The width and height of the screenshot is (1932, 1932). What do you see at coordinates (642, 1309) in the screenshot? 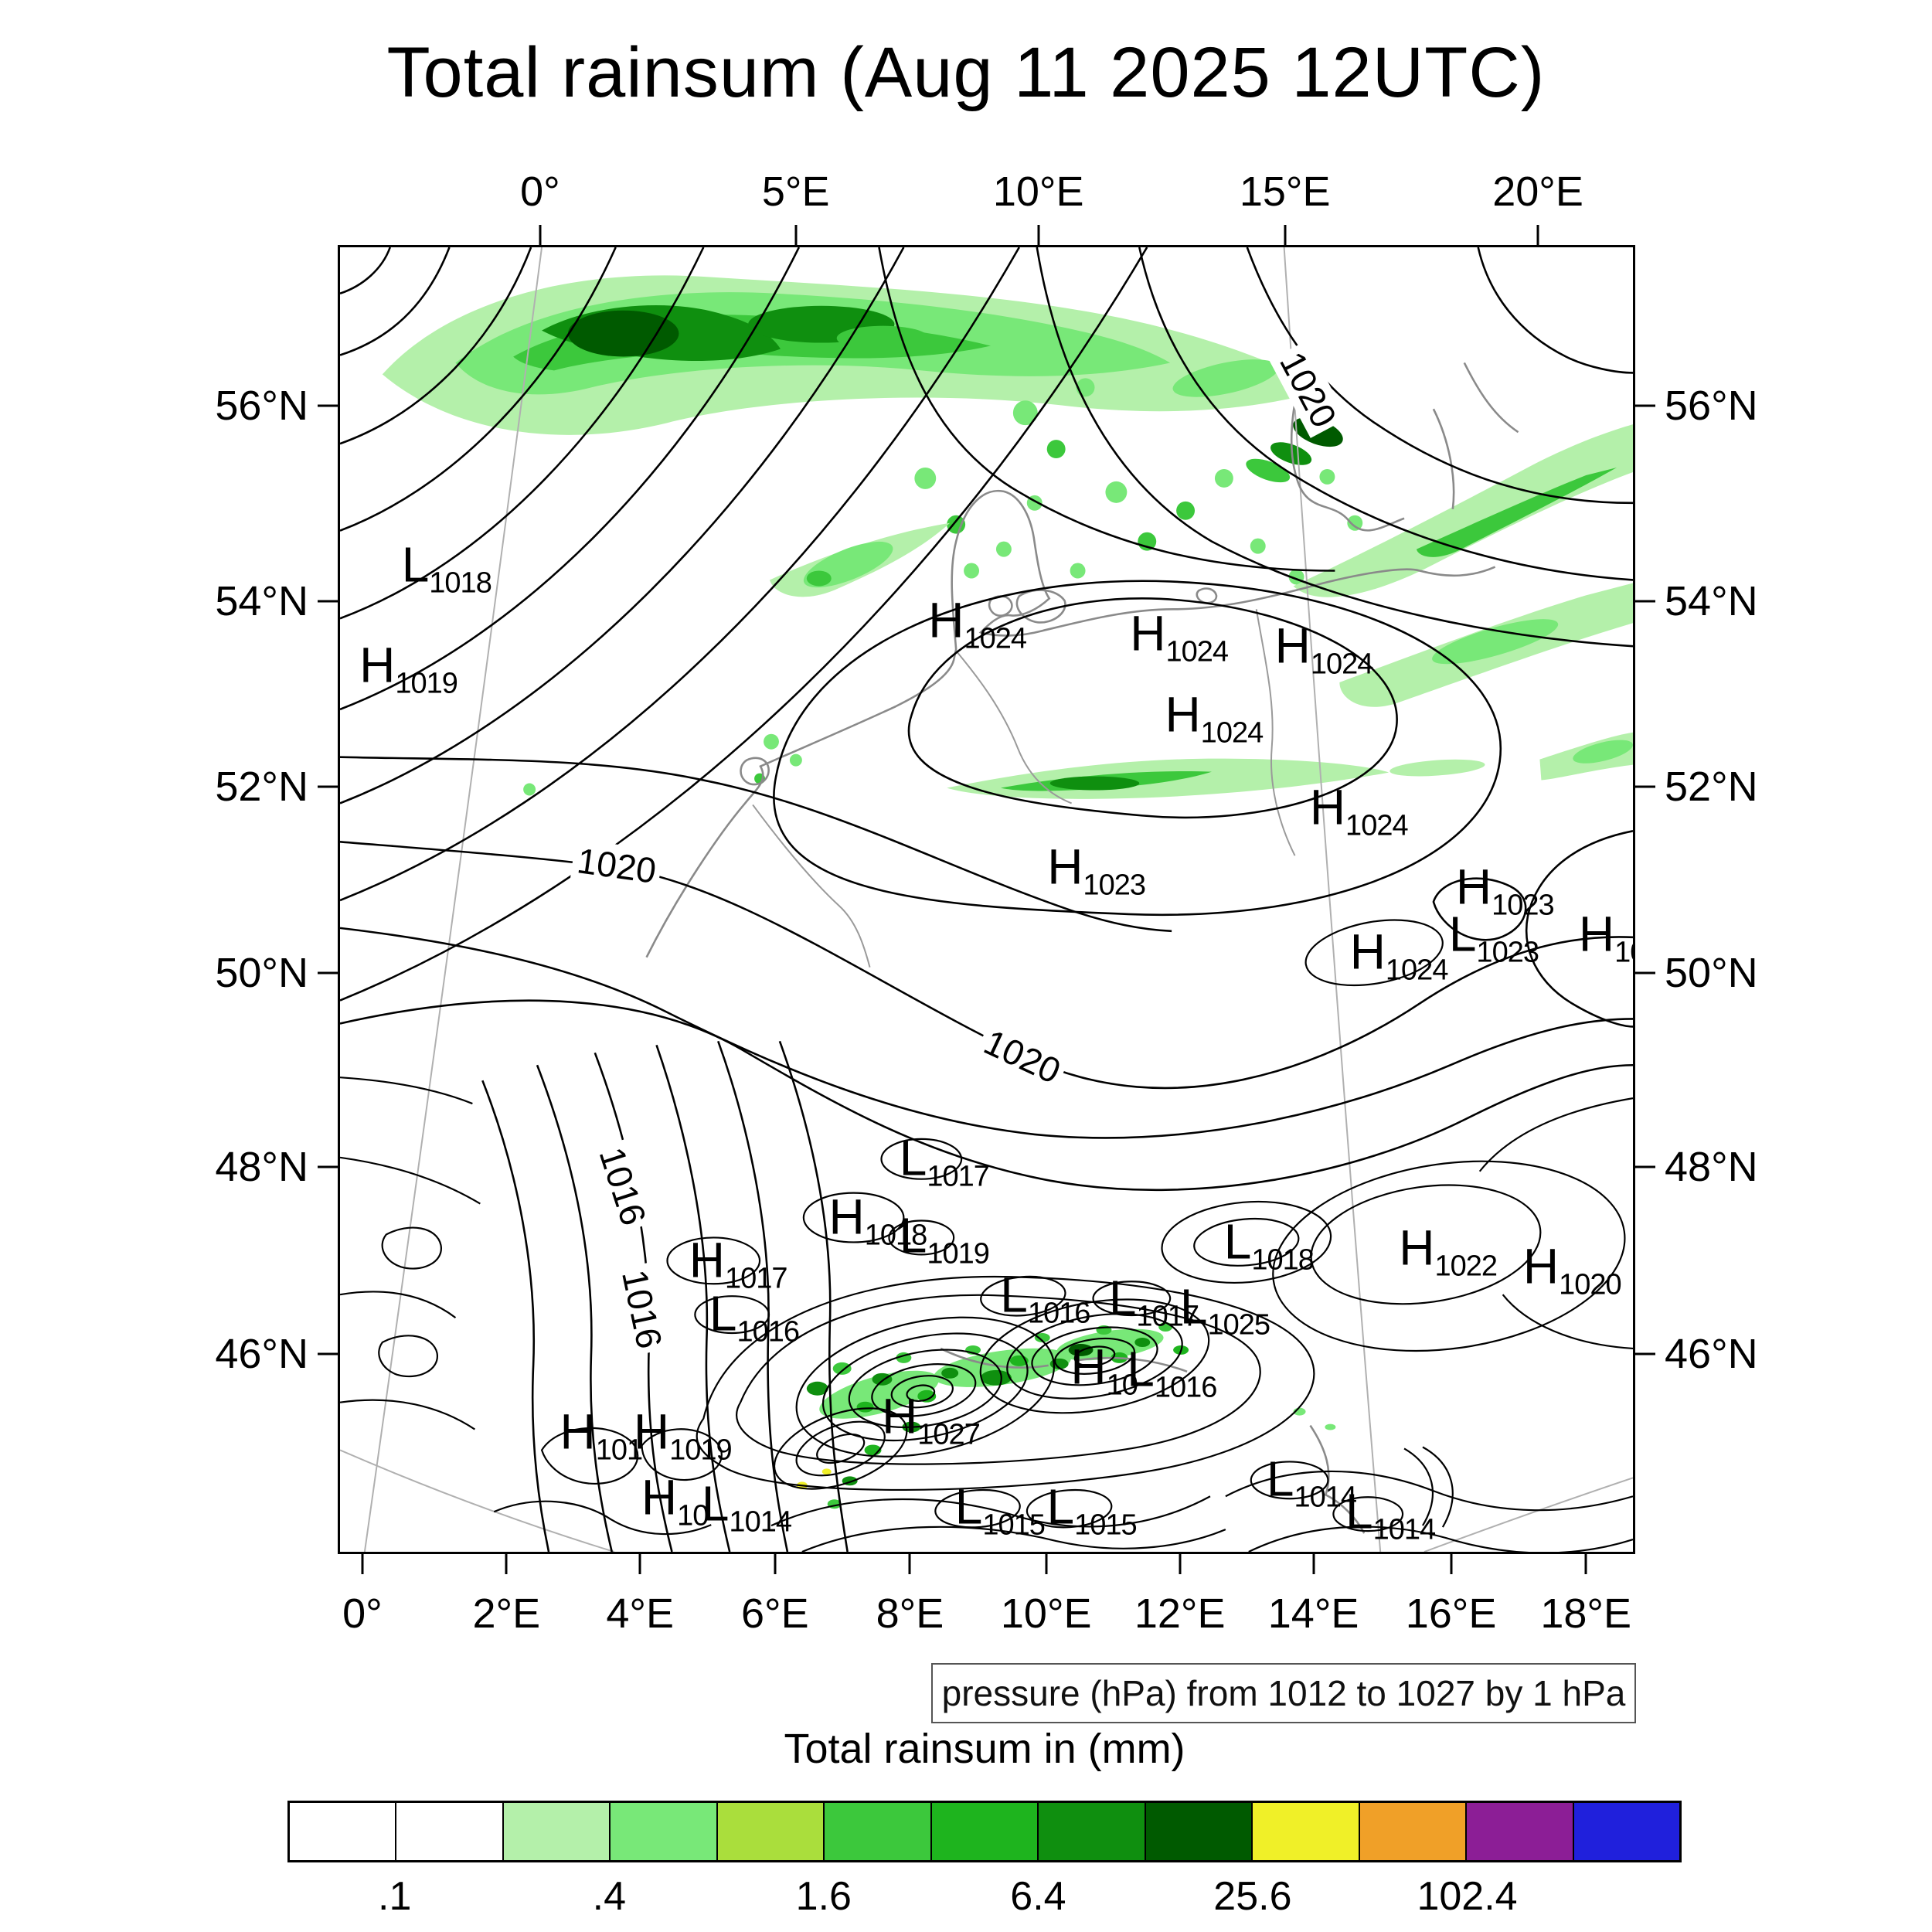
I see `isobar-label: 1016` at bounding box center [642, 1309].